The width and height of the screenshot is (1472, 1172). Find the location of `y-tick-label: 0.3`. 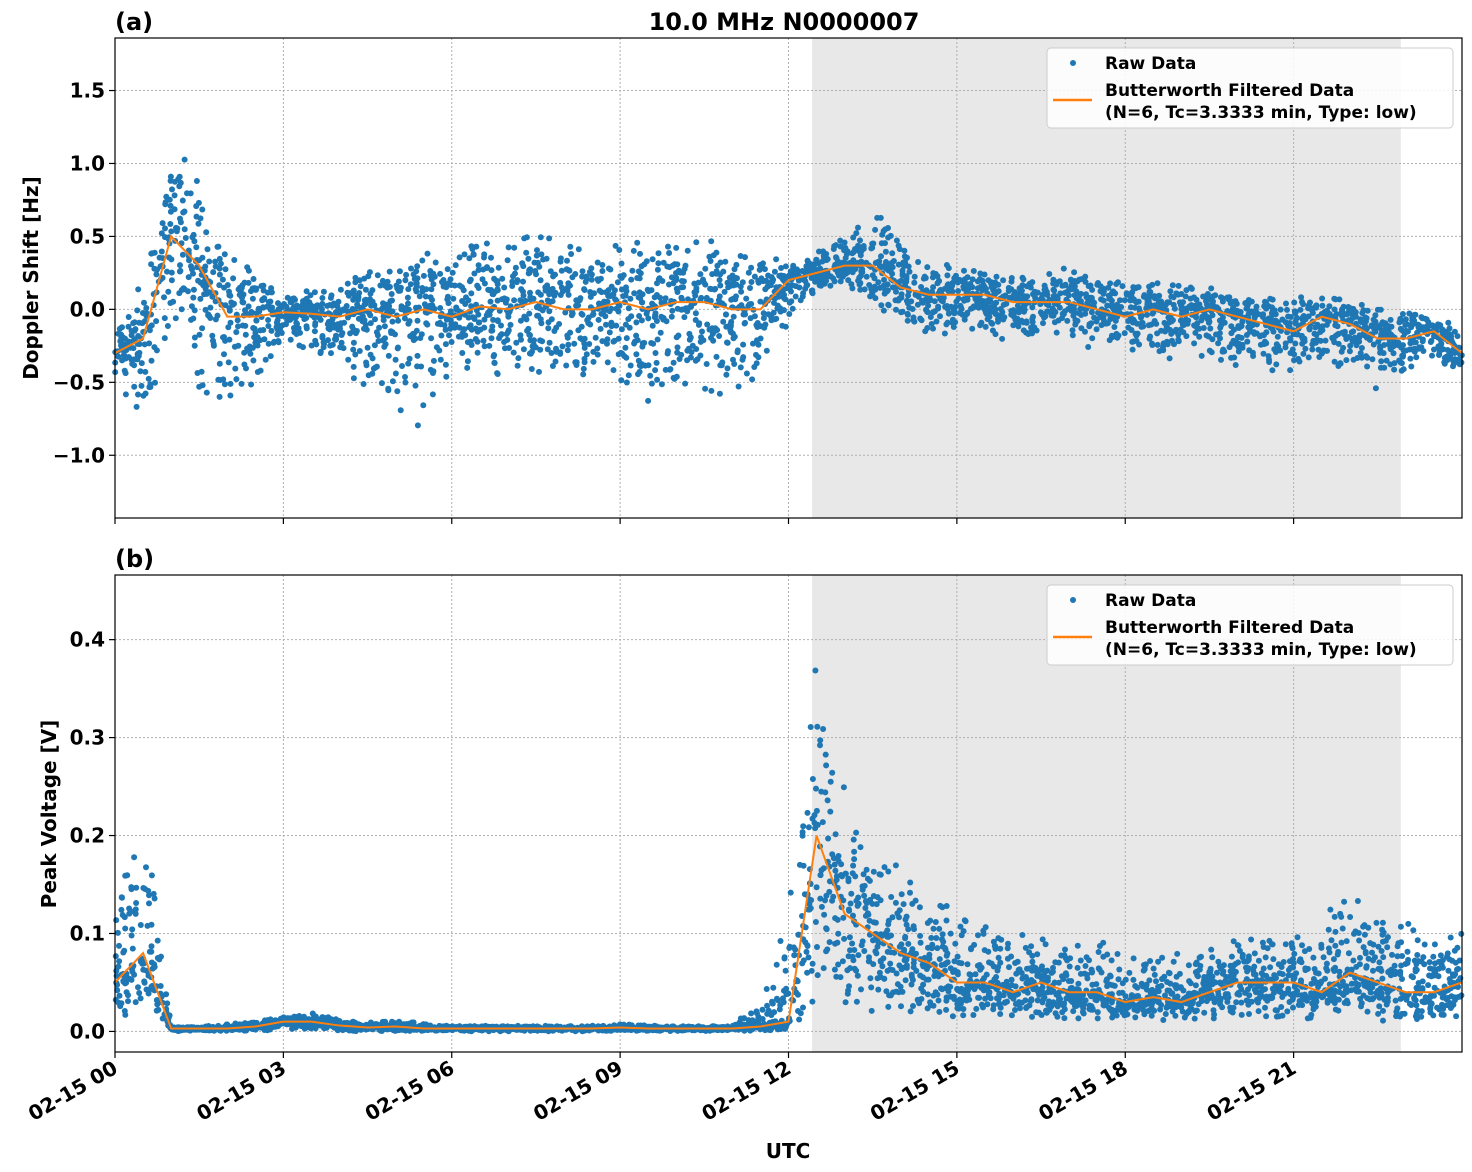

y-tick-label: 0.3 is located at coordinates (87, 738).